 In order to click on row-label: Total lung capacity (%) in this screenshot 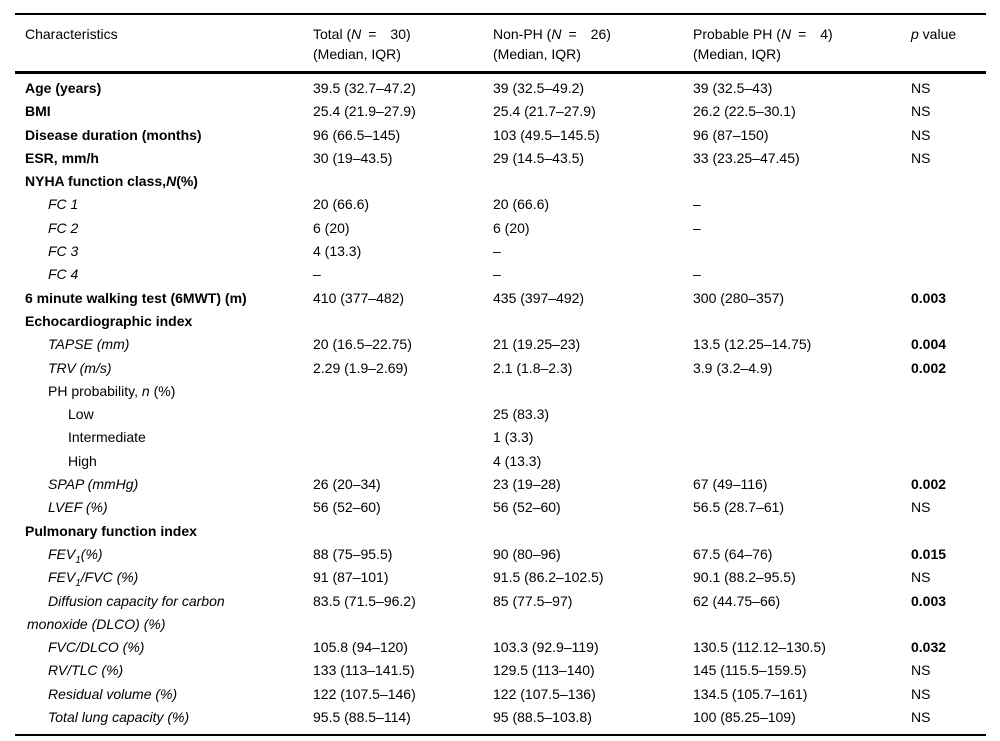, I will do `click(119, 717)`.